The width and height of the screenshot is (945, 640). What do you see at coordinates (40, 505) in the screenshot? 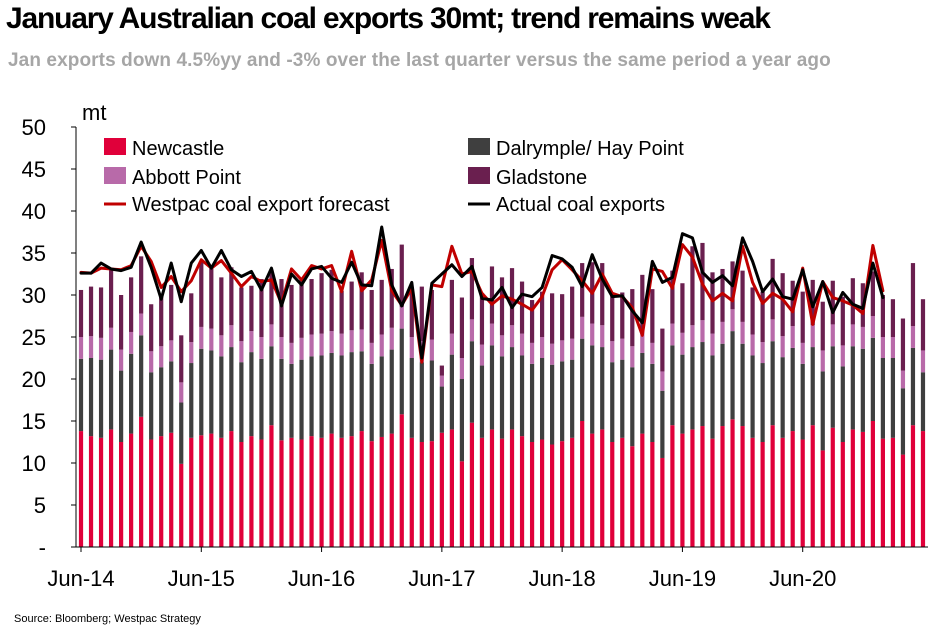
I see `y-tick-label-1: 5` at bounding box center [40, 505].